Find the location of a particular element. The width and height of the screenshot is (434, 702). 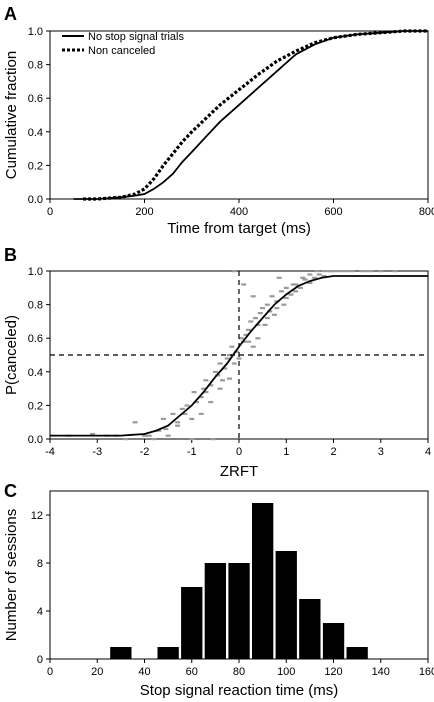

panel-b-x-tick-label: 1 is located at coordinates (286, 452).